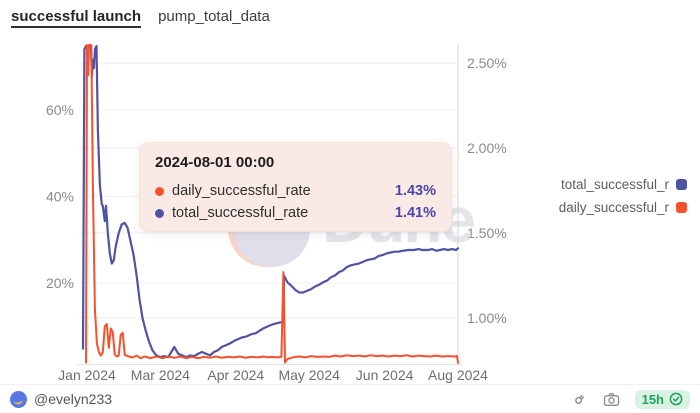 This screenshot has width=700, height=413. I want to click on left-axis-tick-label: 40%, so click(60, 196).